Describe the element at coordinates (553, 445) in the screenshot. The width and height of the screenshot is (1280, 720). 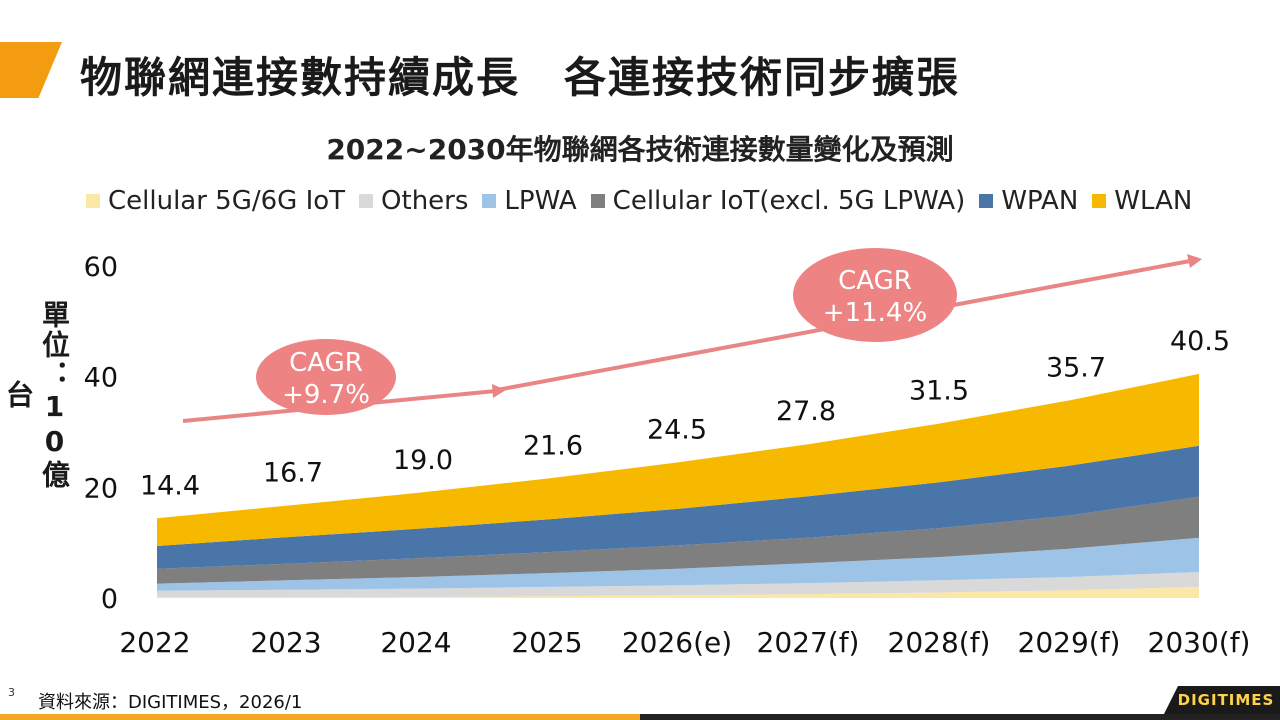
I see `total-value-label: 21.6` at that location.